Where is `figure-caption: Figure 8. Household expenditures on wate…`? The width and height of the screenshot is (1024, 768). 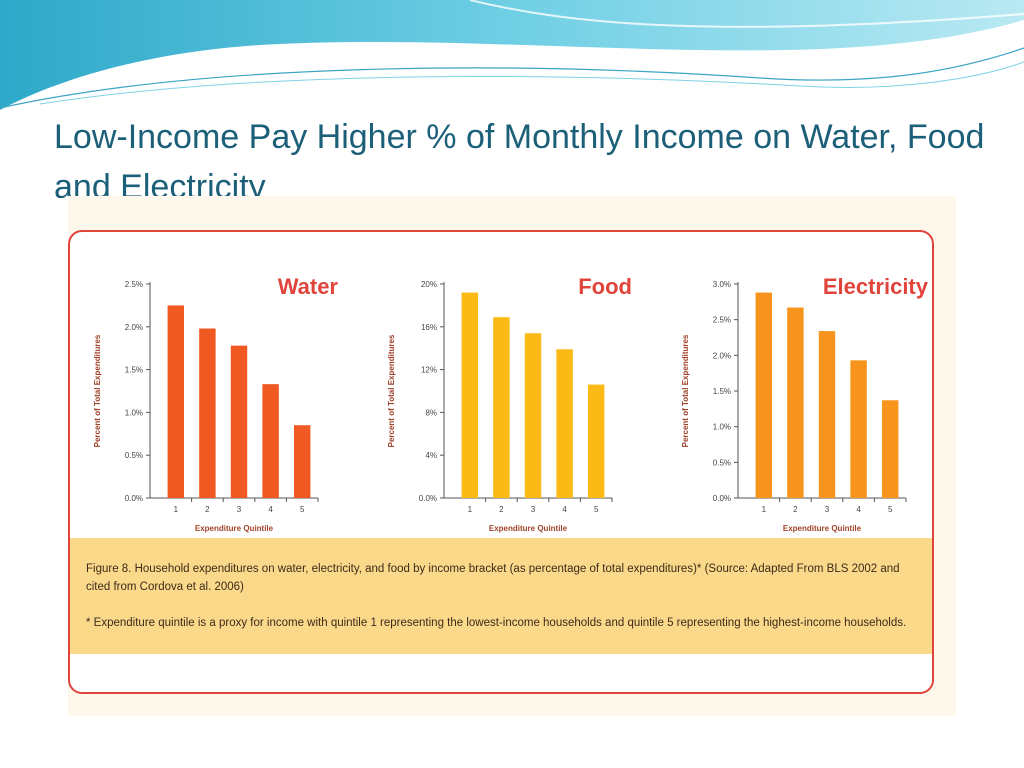
figure-caption: Figure 8. Household expenditures on wate… is located at coordinates (493, 578).